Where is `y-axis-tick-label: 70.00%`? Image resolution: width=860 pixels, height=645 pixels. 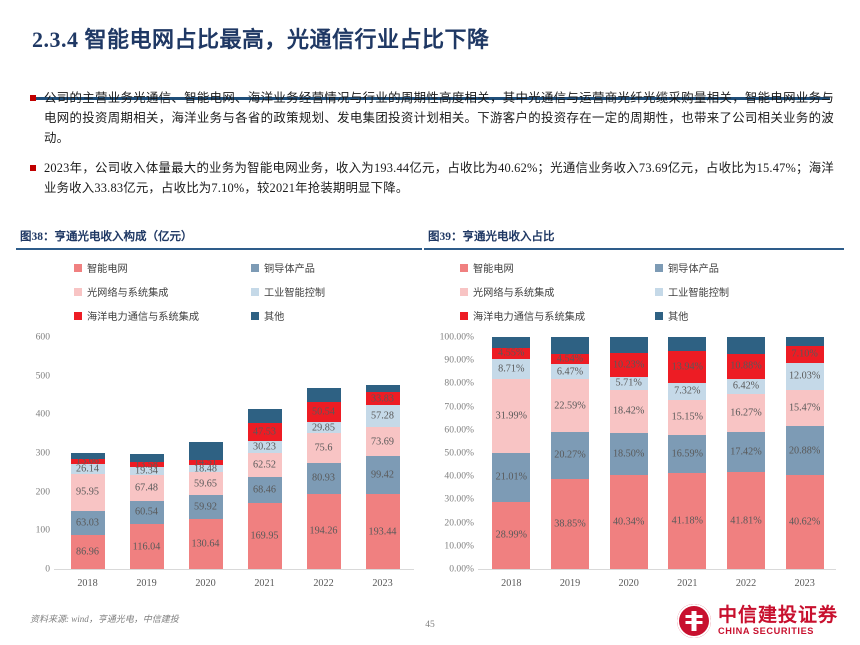 y-axis-tick-label: 70.00% is located at coordinates (459, 407).